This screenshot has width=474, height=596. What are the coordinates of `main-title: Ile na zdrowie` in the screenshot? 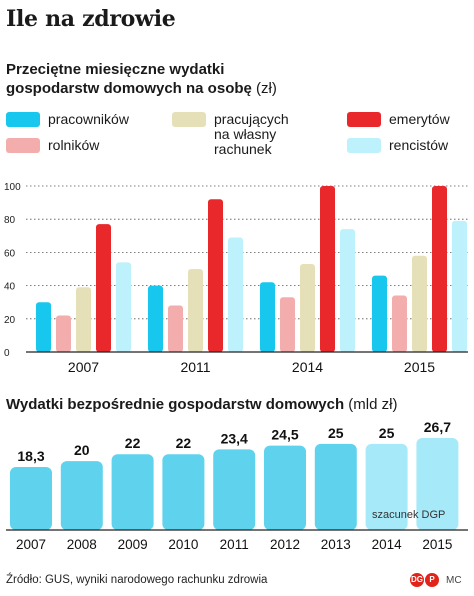 It's located at (91, 19).